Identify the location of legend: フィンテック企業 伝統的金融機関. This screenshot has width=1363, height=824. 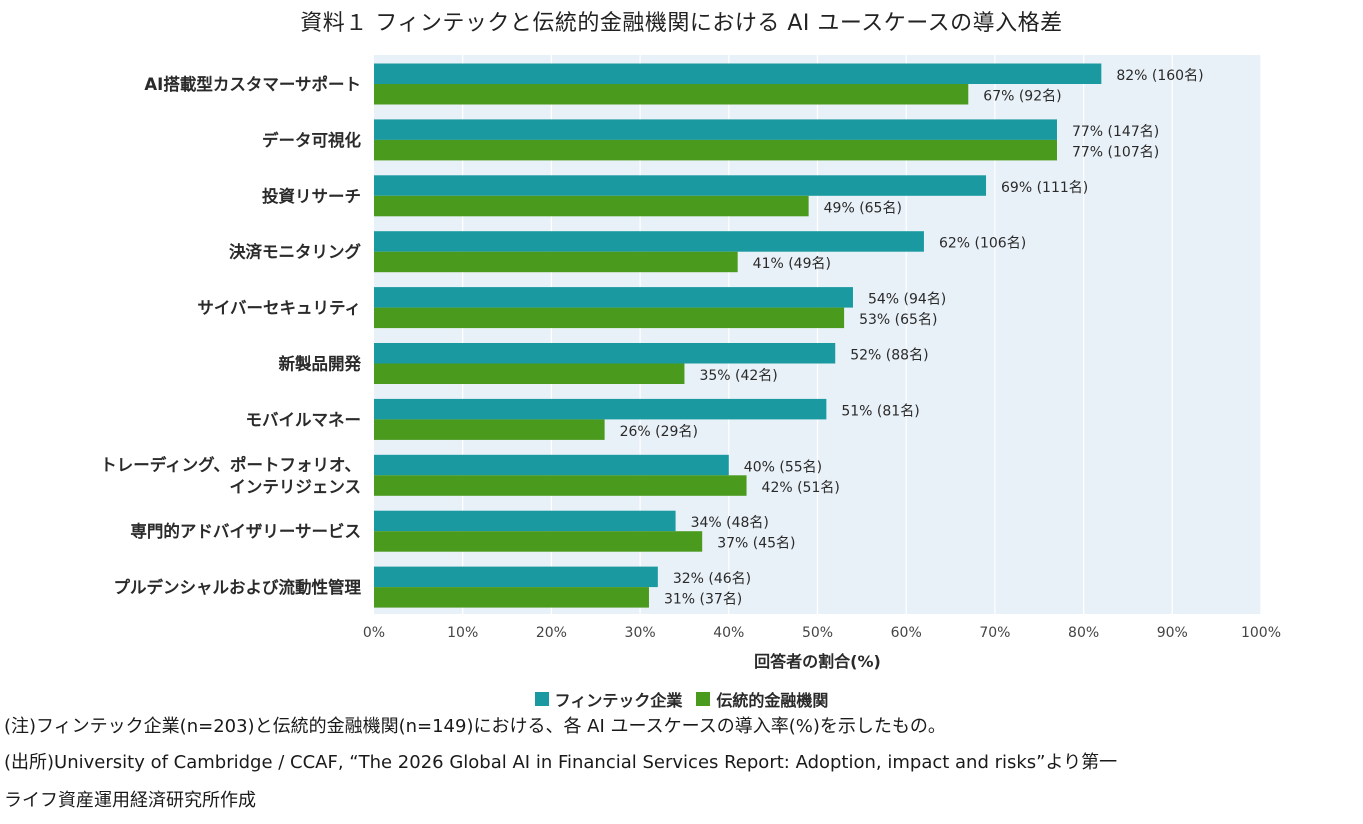
(681, 699).